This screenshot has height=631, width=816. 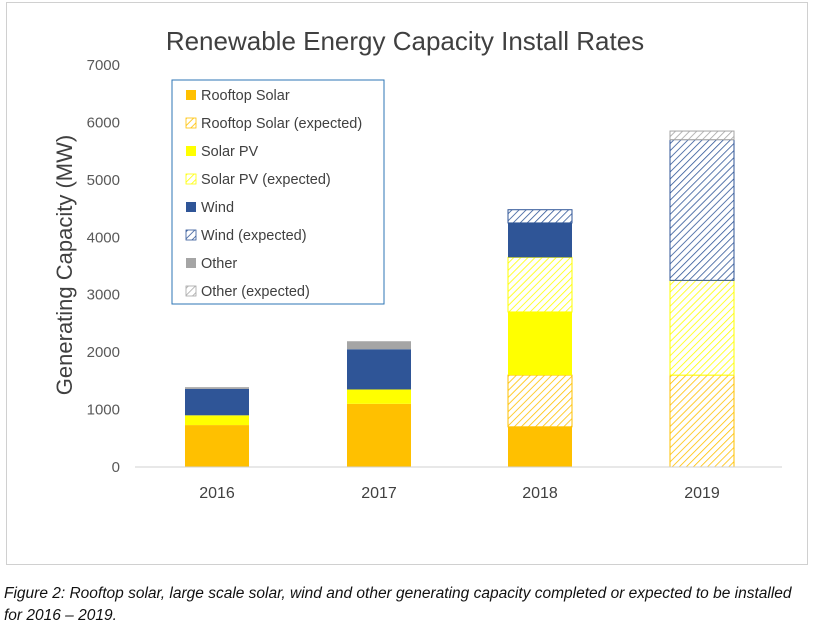 I want to click on legend-label-solar-pv-expected: Solar PV (expected), so click(x=266, y=180).